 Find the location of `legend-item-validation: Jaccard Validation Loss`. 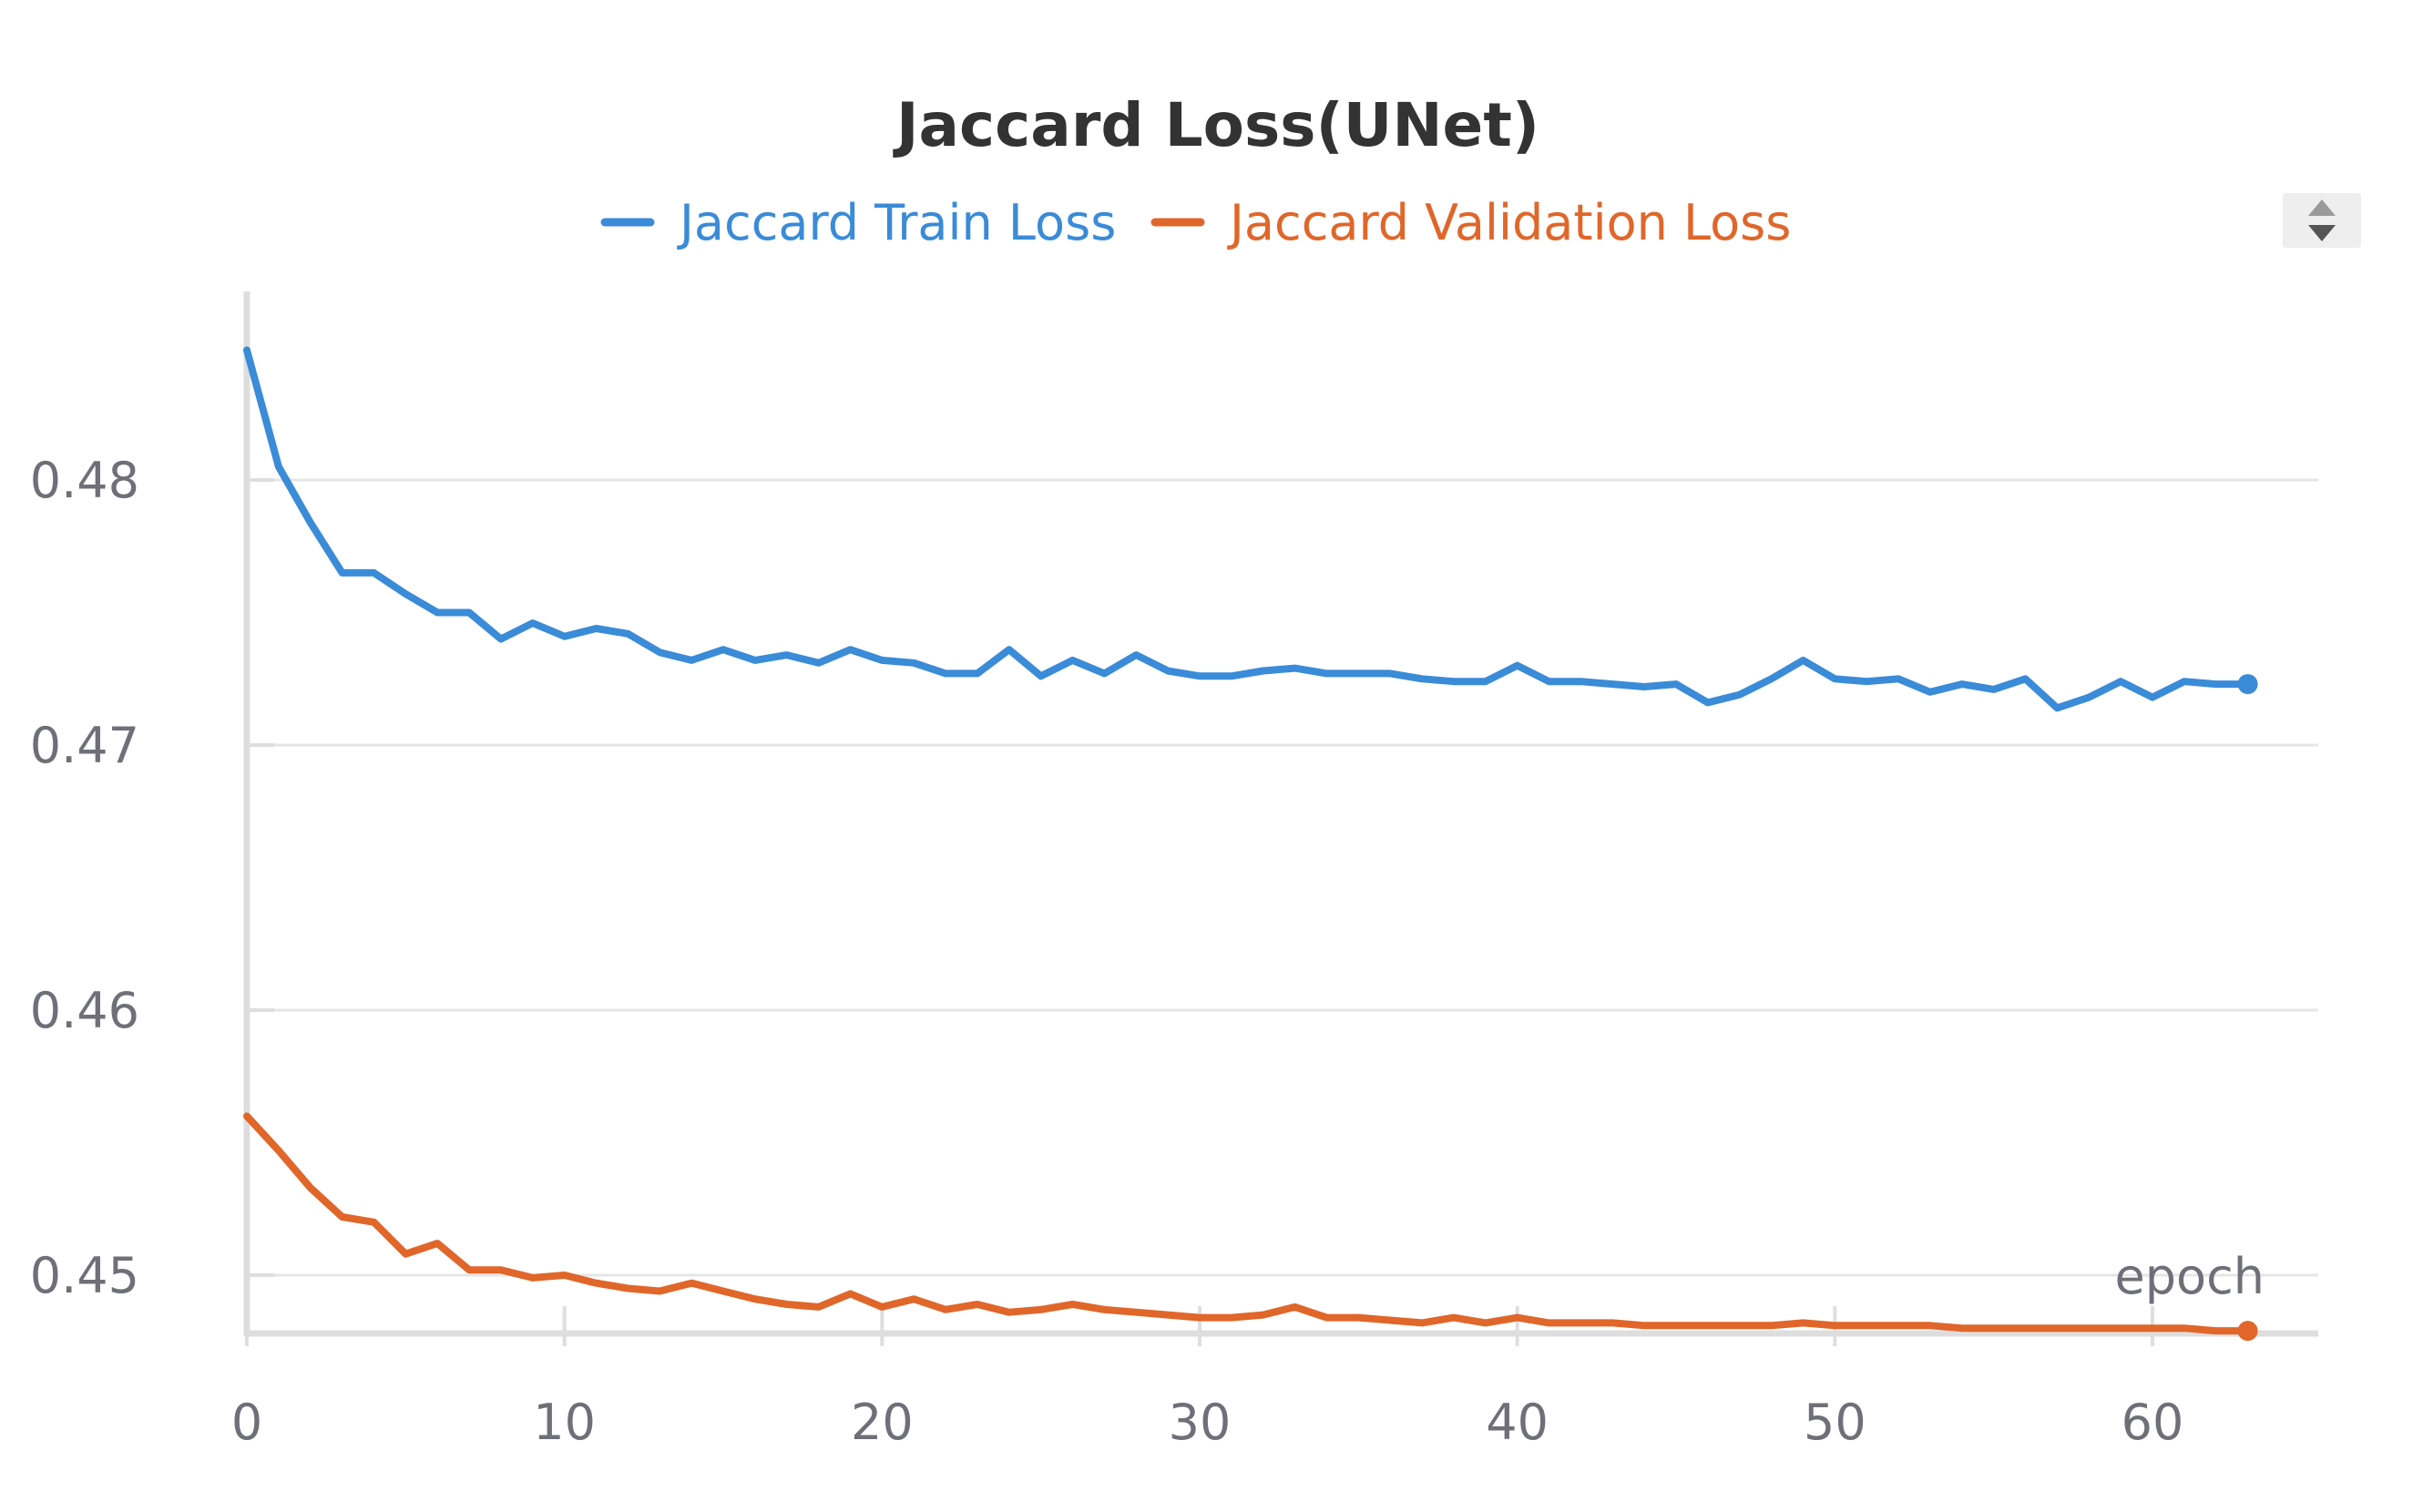

legend-item-validation: Jaccard Validation Loss is located at coordinates (1471, 222).